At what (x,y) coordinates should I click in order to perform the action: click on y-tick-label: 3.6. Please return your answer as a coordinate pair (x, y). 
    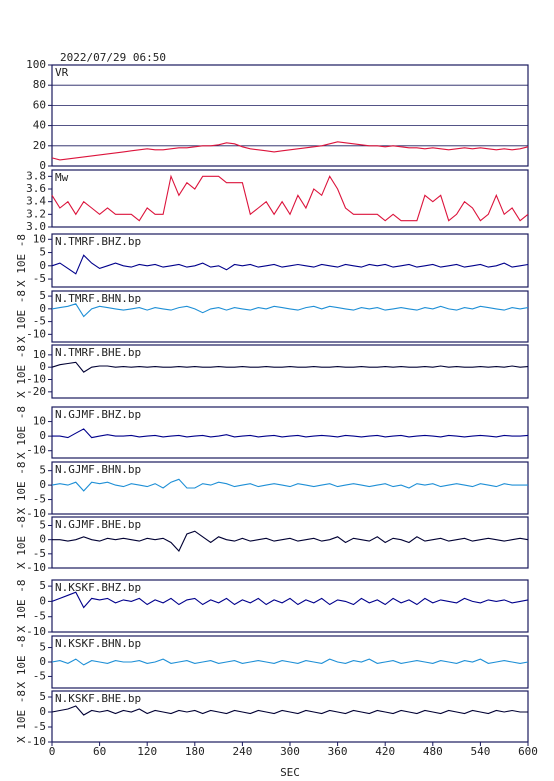
    Looking at the image, I should click on (36, 188).